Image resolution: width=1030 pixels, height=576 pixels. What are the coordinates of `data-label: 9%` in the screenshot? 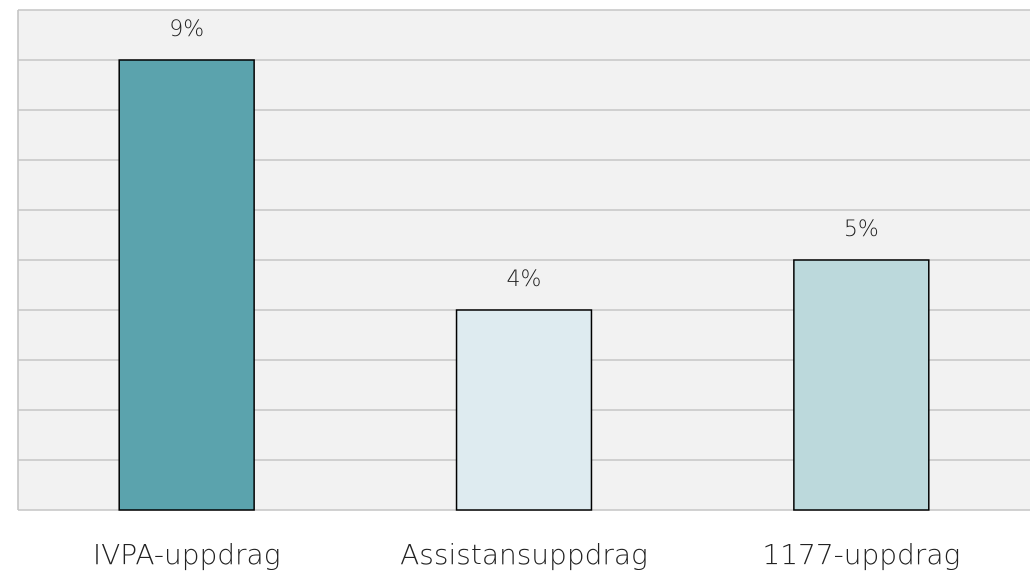 It's located at (186, 29).